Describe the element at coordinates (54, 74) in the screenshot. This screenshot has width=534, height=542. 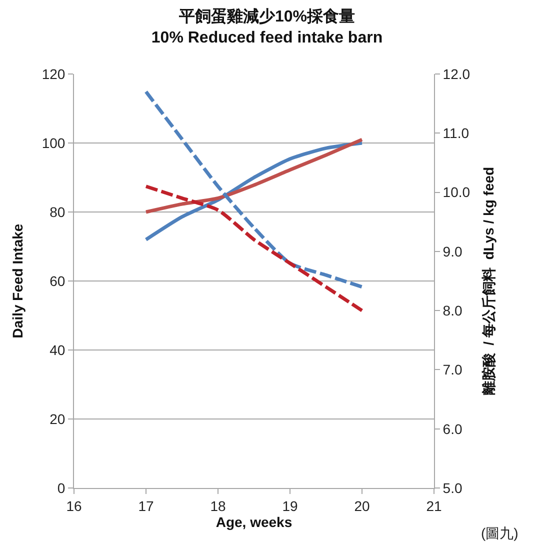
I see `y-tick-label: 120` at that location.